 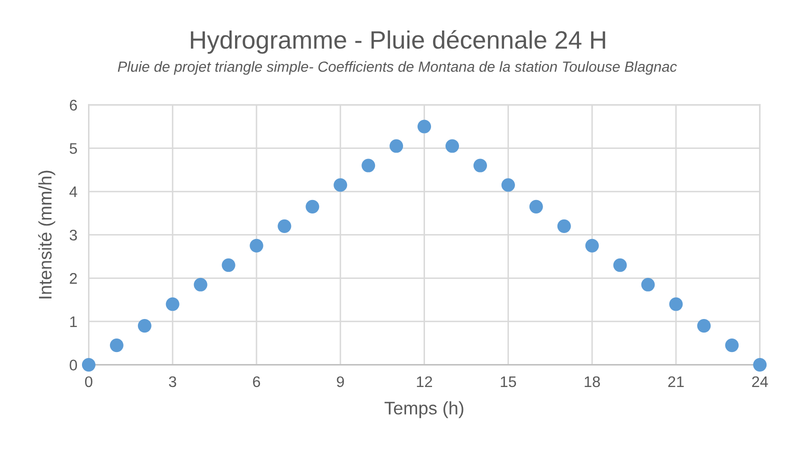 What do you see at coordinates (73, 235) in the screenshot?
I see `y-tick-label: 3` at bounding box center [73, 235].